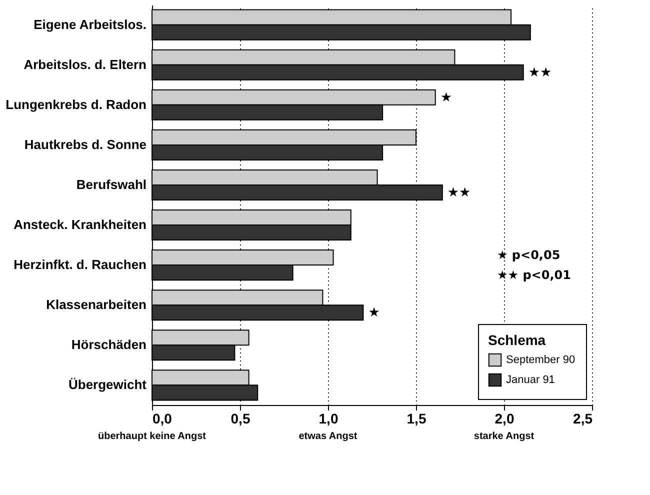  What do you see at coordinates (504, 418) in the screenshot?
I see `x-tick-label: 2,0` at bounding box center [504, 418].